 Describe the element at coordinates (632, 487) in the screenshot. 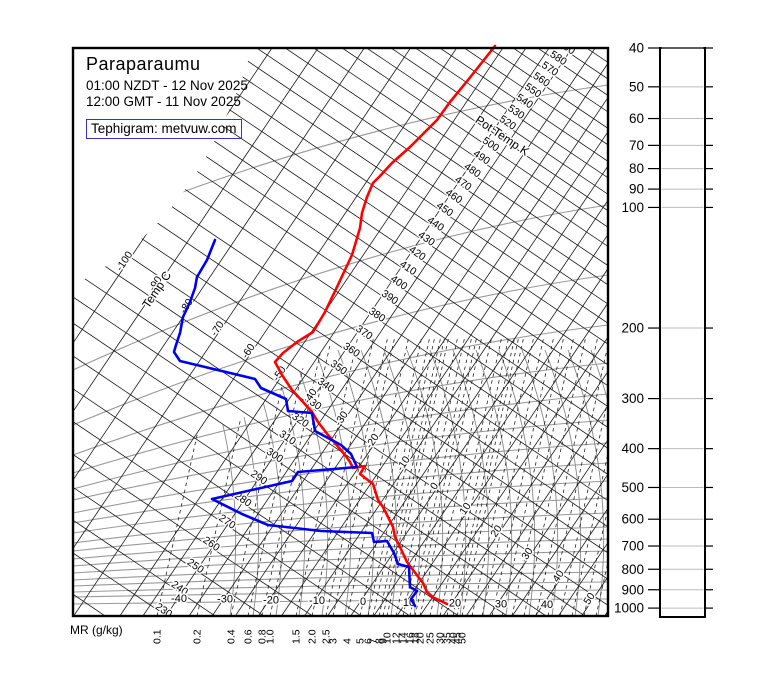

I see `svg-text: 500` at that location.